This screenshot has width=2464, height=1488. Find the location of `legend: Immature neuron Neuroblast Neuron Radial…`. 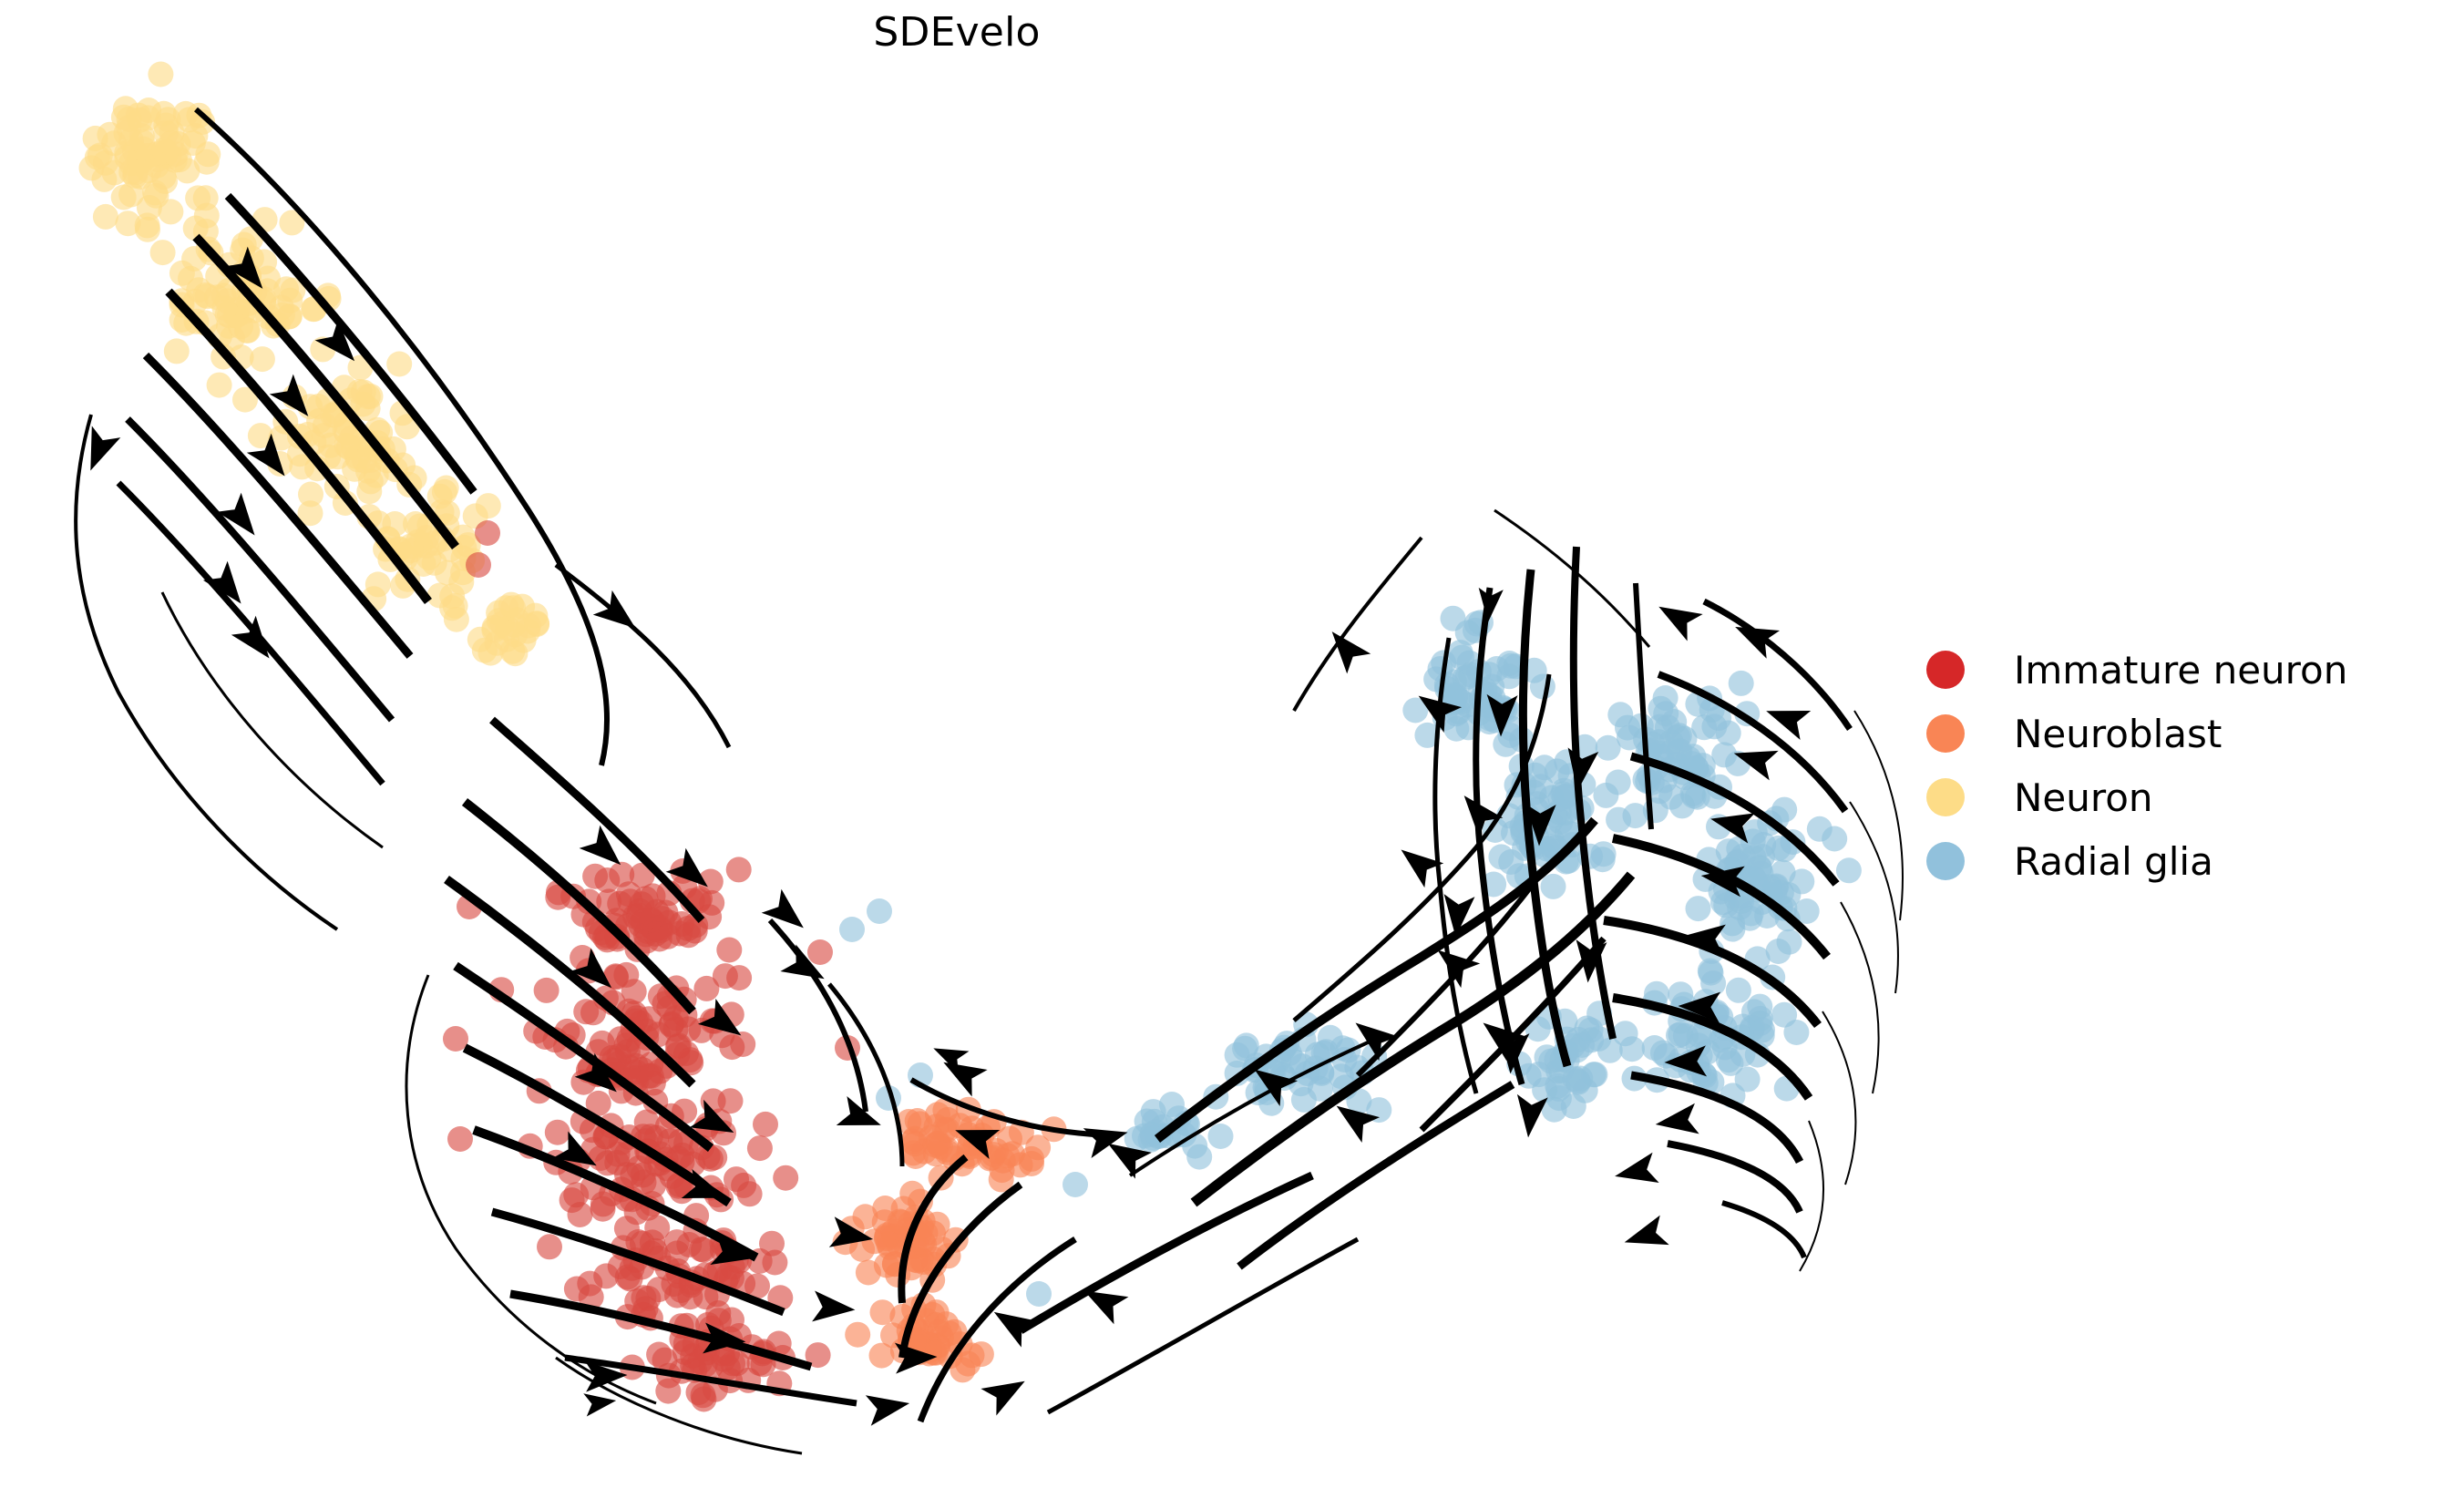

legend: Immature neuron Neuroblast Neuron Radial… is located at coordinates (2178, 765).